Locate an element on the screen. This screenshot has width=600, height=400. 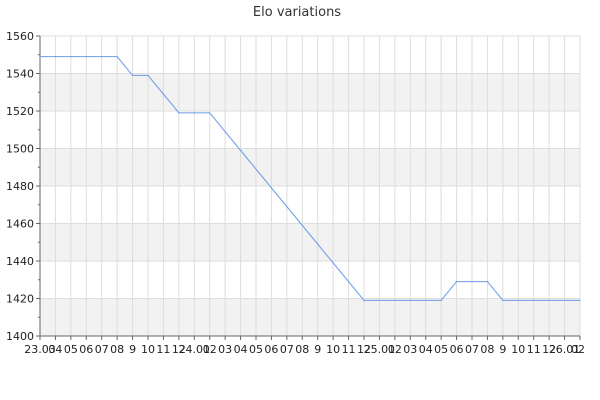
y-tick-label: 1480 is located at coordinates (20, 186).